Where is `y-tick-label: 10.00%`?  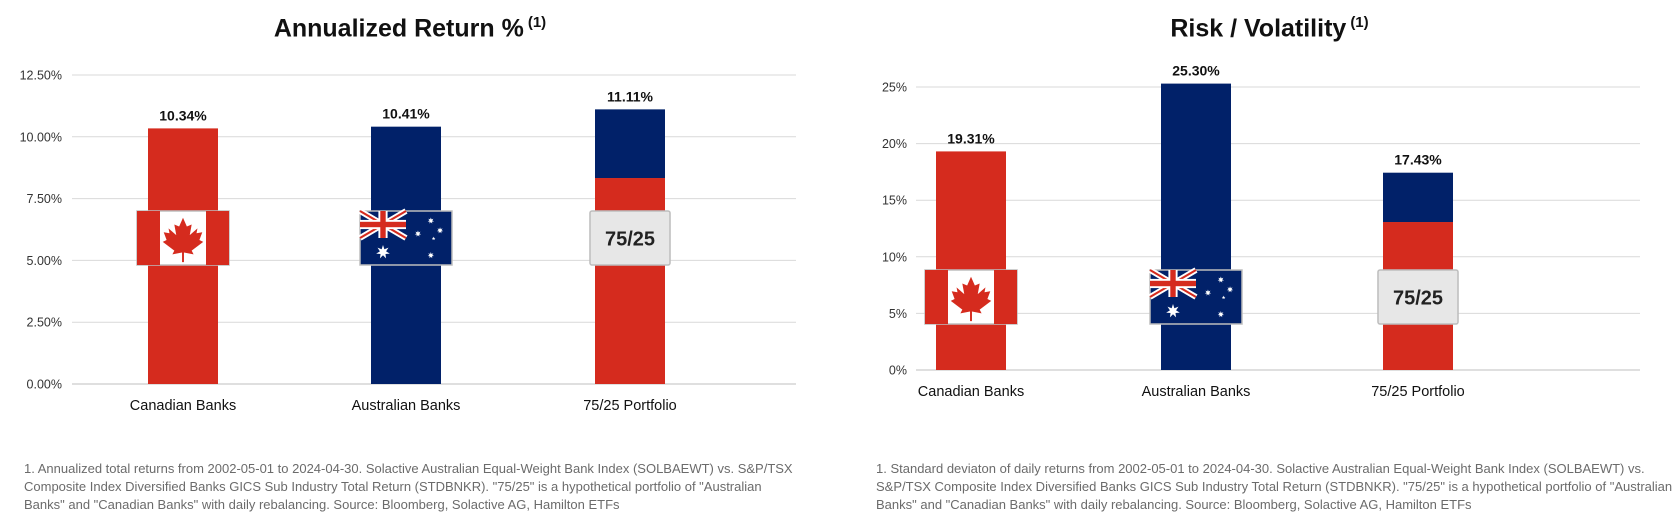
y-tick-label: 10.00% is located at coordinates (41, 137).